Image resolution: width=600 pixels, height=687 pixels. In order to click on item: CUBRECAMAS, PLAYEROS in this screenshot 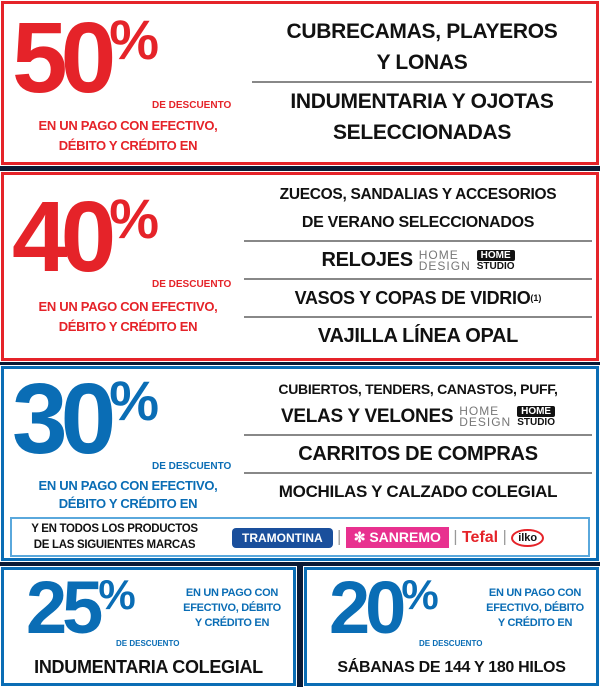, I will do `click(422, 31)`.